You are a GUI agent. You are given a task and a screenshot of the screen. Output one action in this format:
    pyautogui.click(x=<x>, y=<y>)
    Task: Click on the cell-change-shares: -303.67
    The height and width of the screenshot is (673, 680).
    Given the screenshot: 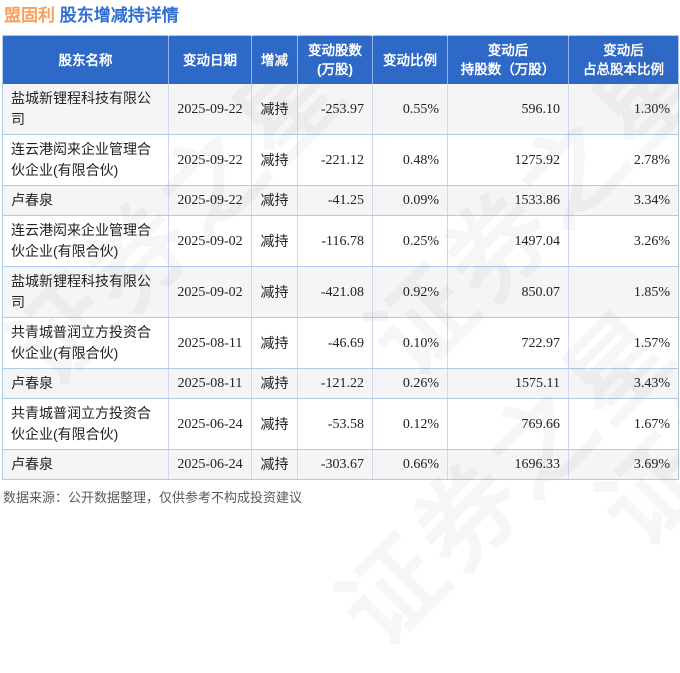 What is the action you would take?
    pyautogui.click(x=335, y=464)
    